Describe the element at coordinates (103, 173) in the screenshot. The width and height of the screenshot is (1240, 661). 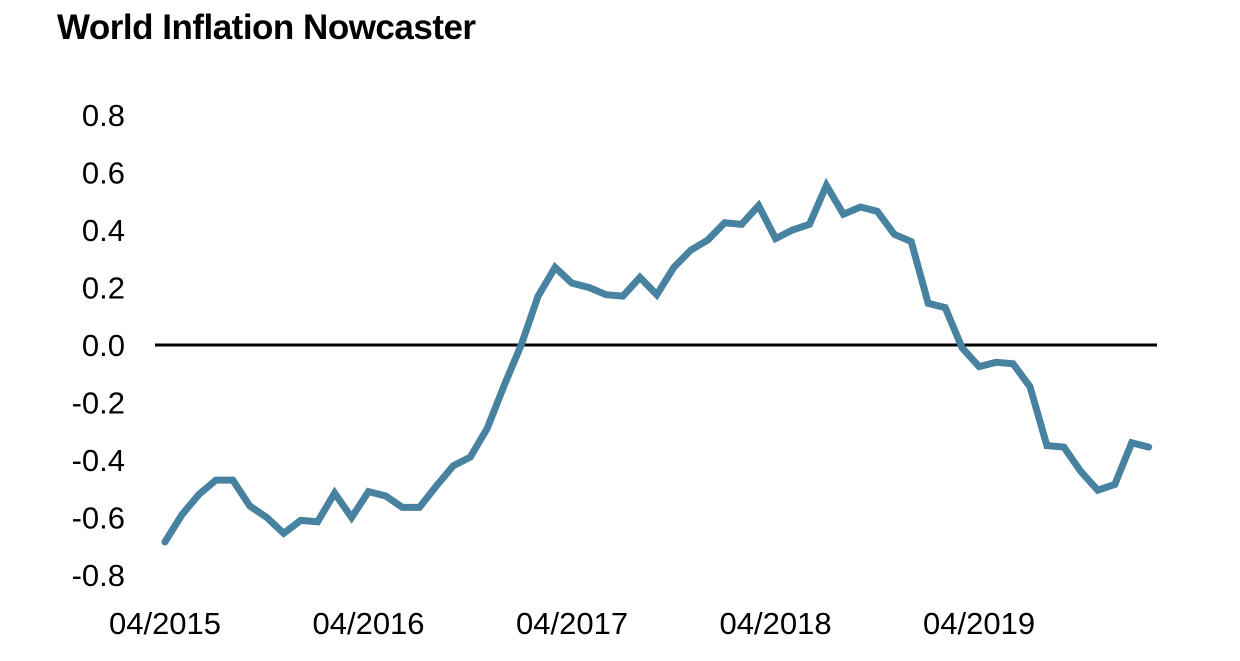
I see `y-tick-label: 0.6` at that location.